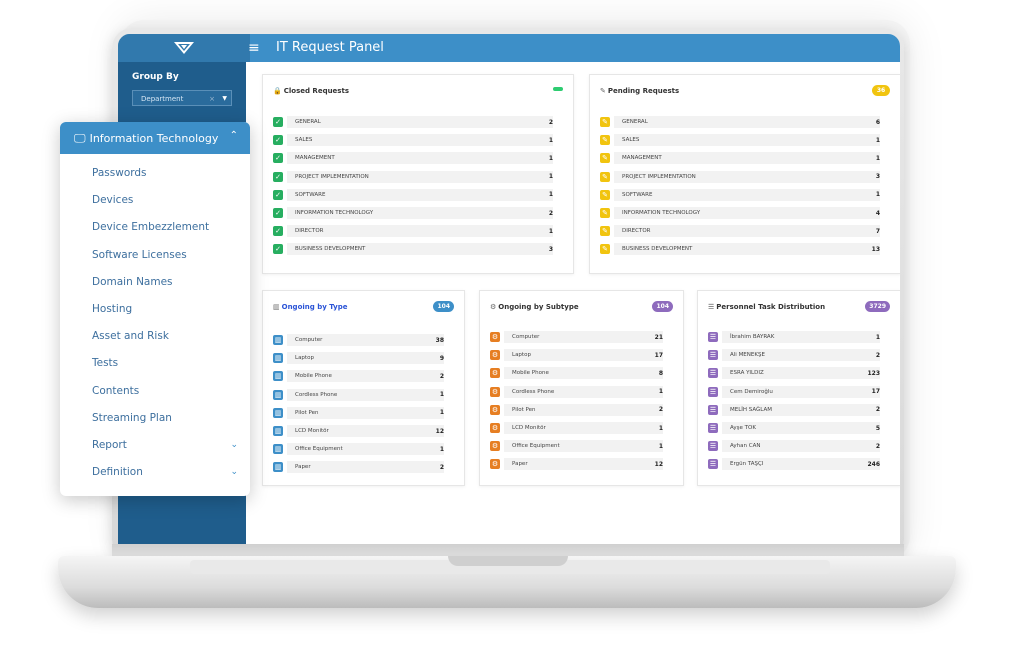 This screenshot has width=1012, height=650. Describe the element at coordinates (740, 158) in the screenshot. I see `list-item: ✎ MANAGEMENT 1` at that location.